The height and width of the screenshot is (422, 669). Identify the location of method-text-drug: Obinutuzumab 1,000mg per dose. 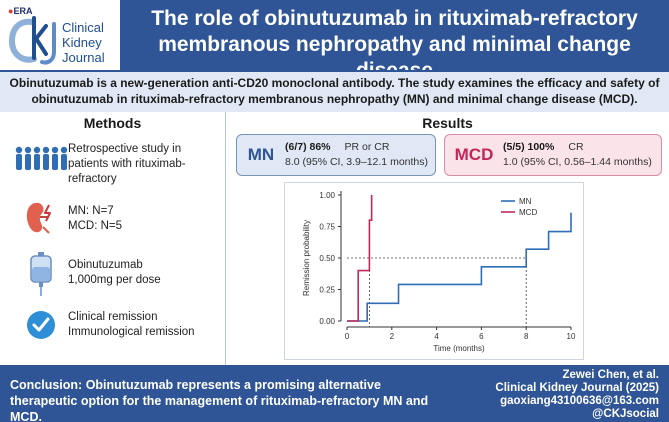
(114, 272).